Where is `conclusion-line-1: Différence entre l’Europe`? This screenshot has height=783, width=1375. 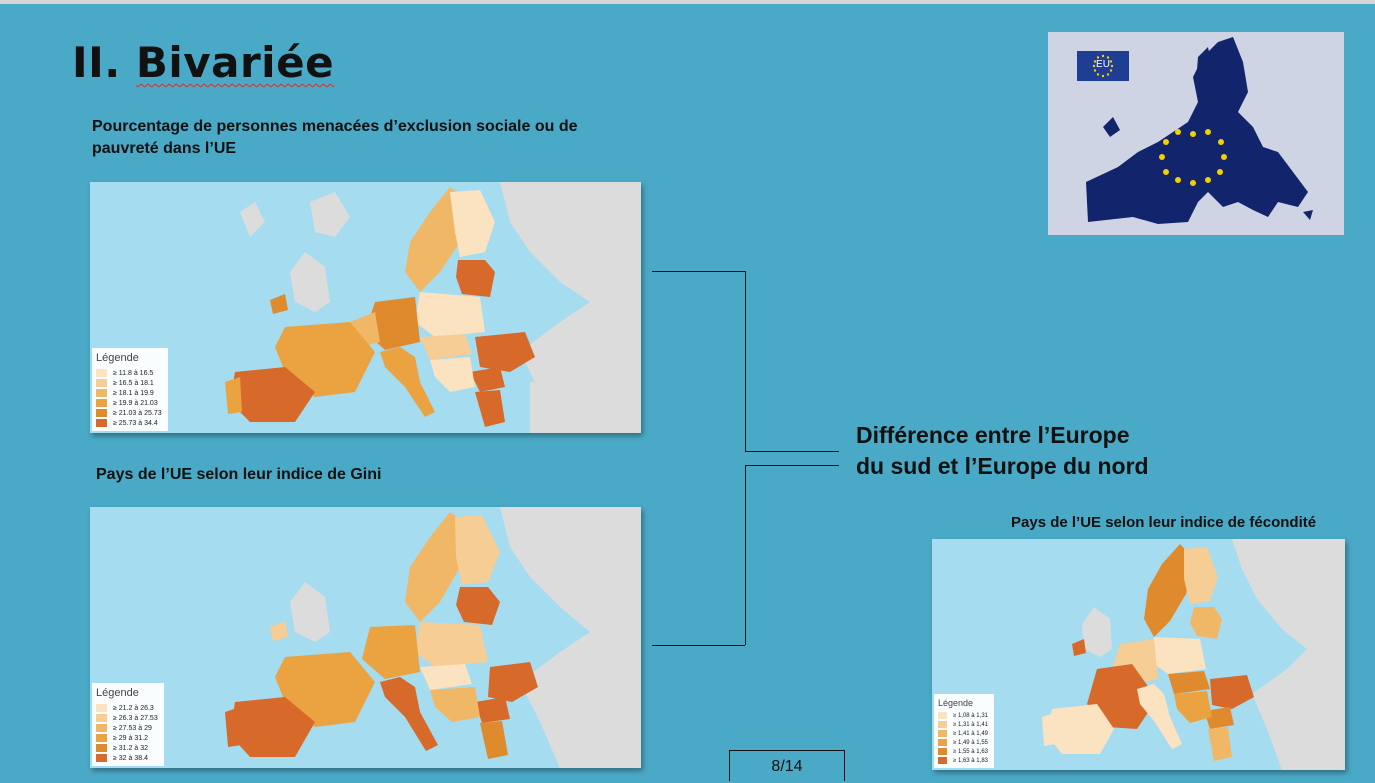
conclusion-line-1: Différence entre l’Europe is located at coordinates (993, 435).